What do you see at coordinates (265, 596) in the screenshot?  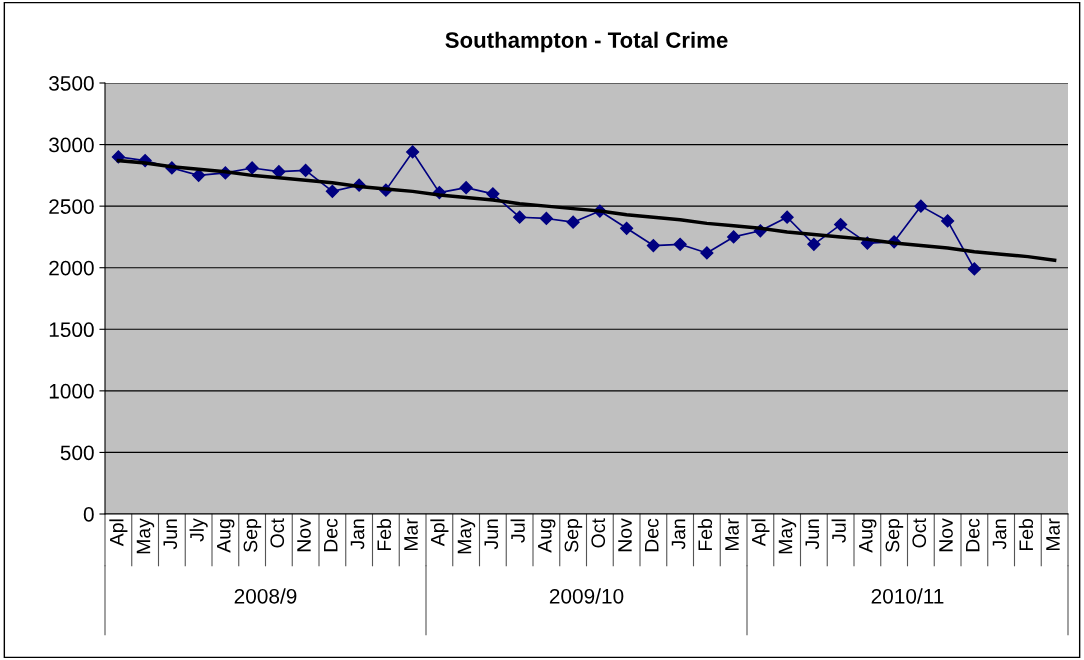 I see `text: 2008/9` at bounding box center [265, 596].